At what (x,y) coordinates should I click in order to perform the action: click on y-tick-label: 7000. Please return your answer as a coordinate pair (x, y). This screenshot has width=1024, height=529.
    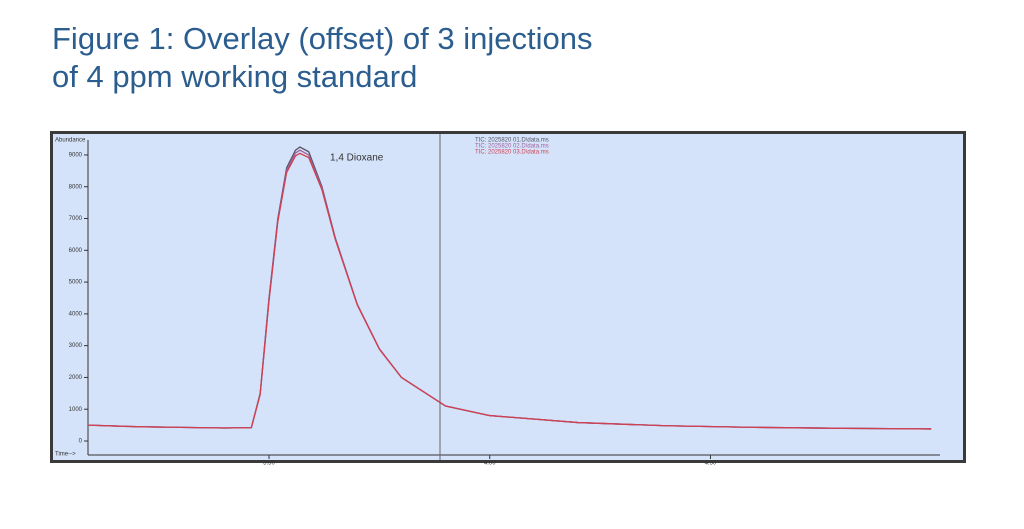
    Looking at the image, I should click on (76, 219).